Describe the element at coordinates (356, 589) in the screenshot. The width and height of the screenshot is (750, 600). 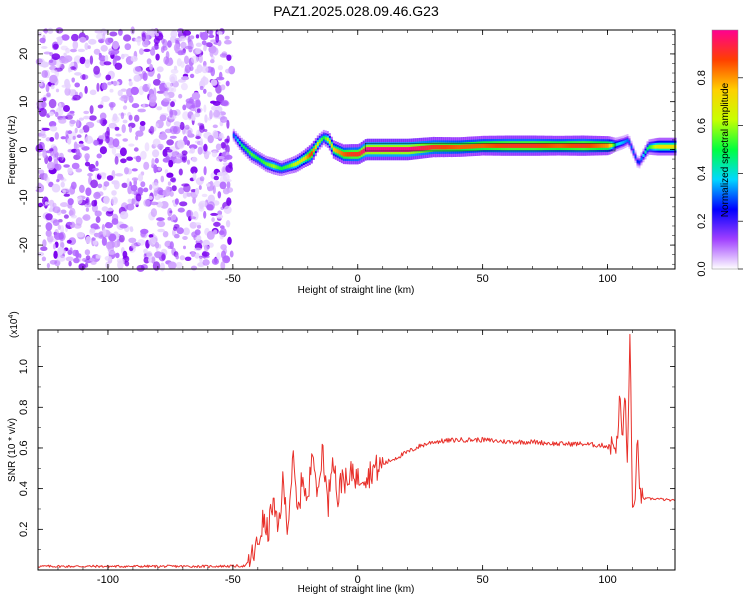
I see `bottom-x-axis-label: Height of straight line (km)` at that location.